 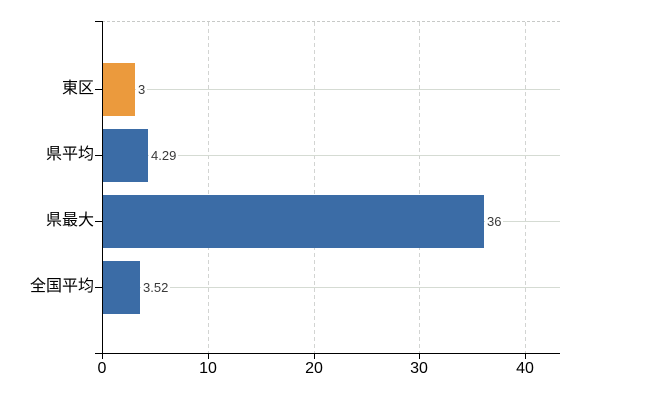 What do you see at coordinates (327, 353) in the screenshot?
I see `x-axis-line` at bounding box center [327, 353].